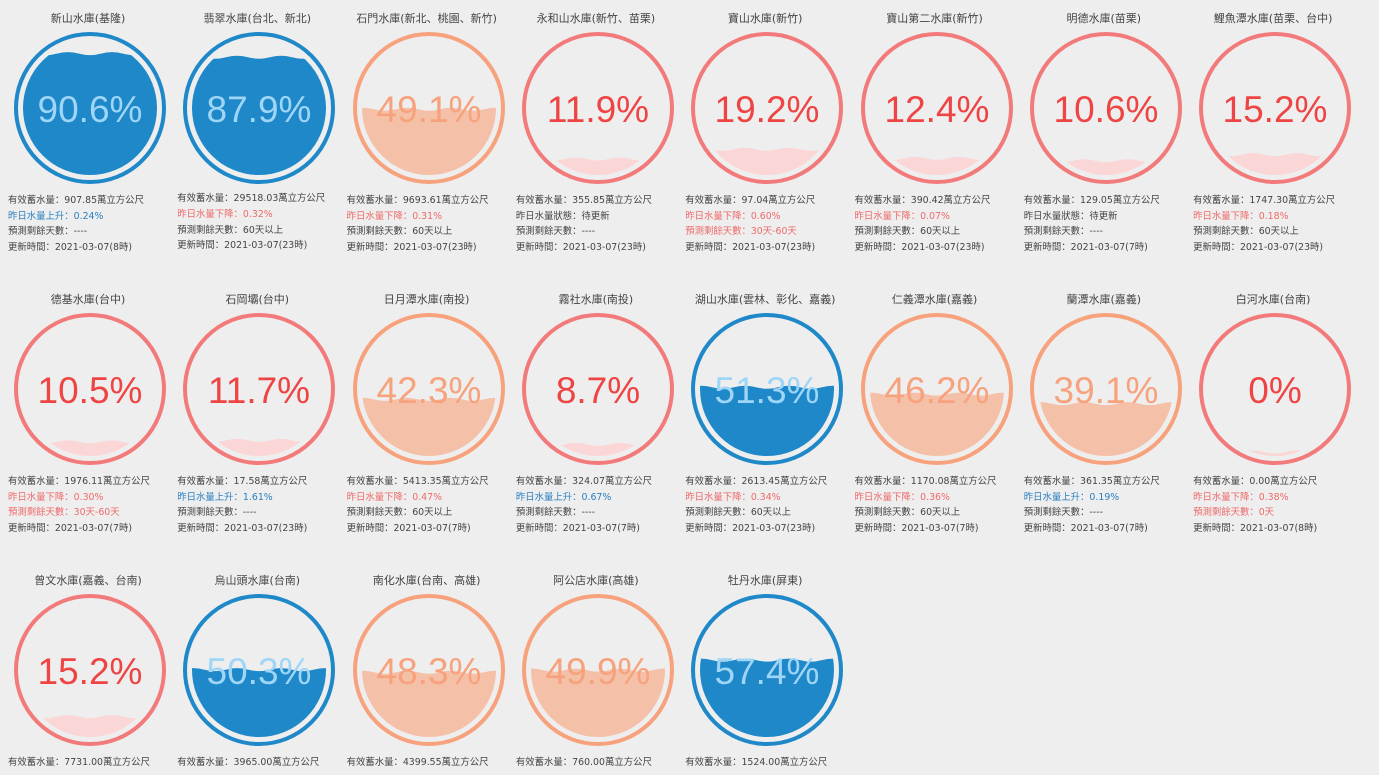  I want to click on daily-change: 昨日水量狀態：待更新, so click(1070, 216).